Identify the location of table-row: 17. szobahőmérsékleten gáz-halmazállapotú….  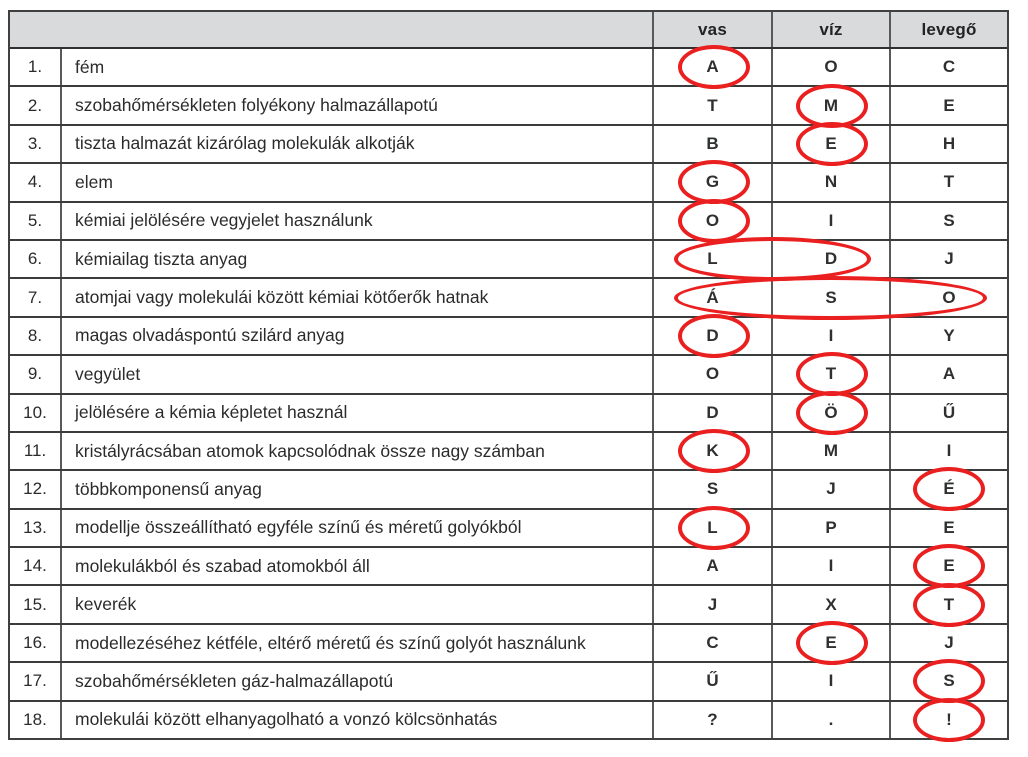
(508, 681).